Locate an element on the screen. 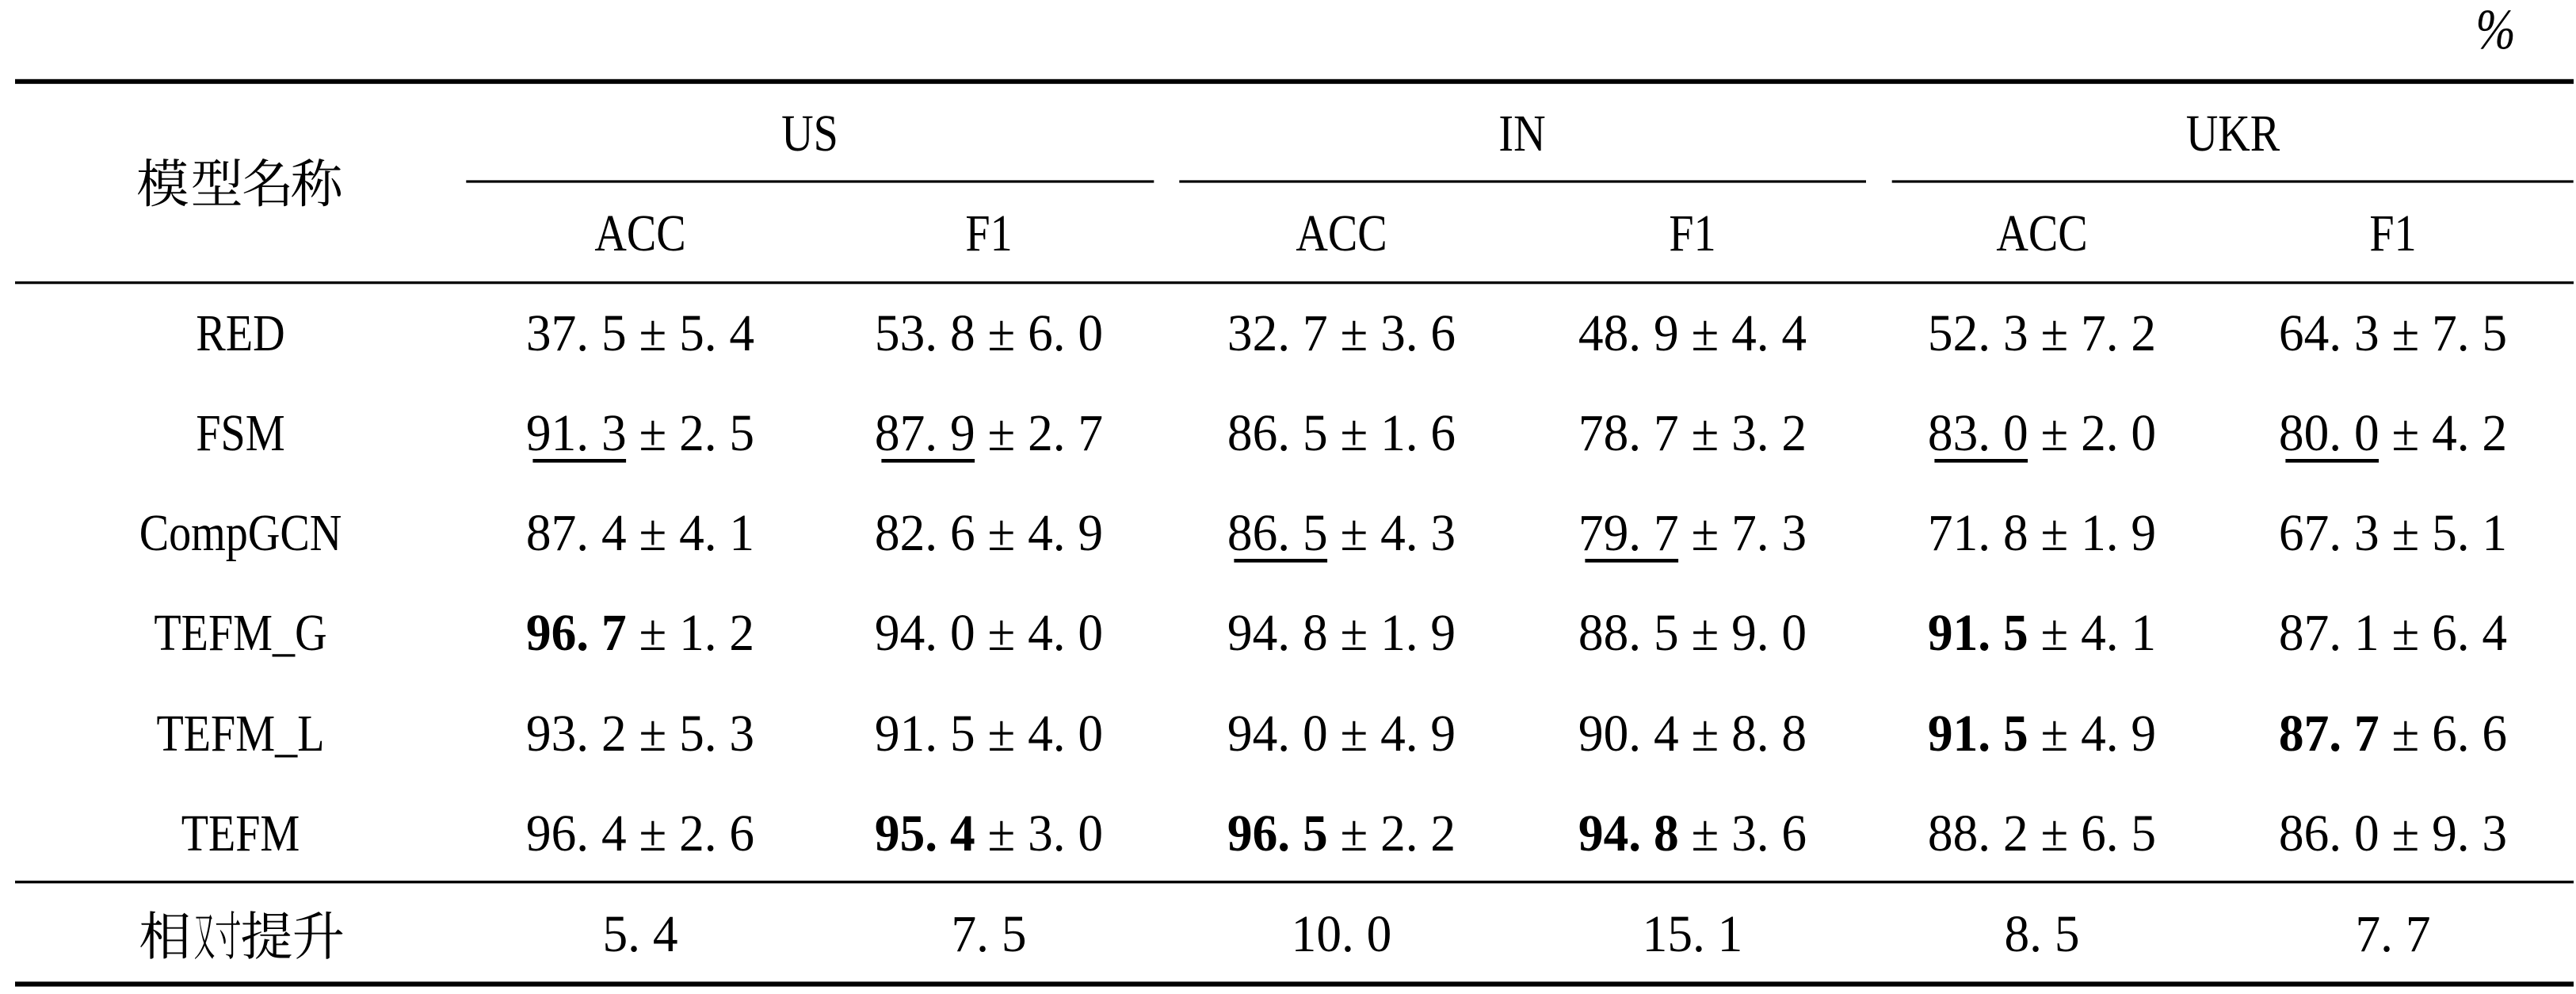  svg-text: TEFM is located at coordinates (240, 833).